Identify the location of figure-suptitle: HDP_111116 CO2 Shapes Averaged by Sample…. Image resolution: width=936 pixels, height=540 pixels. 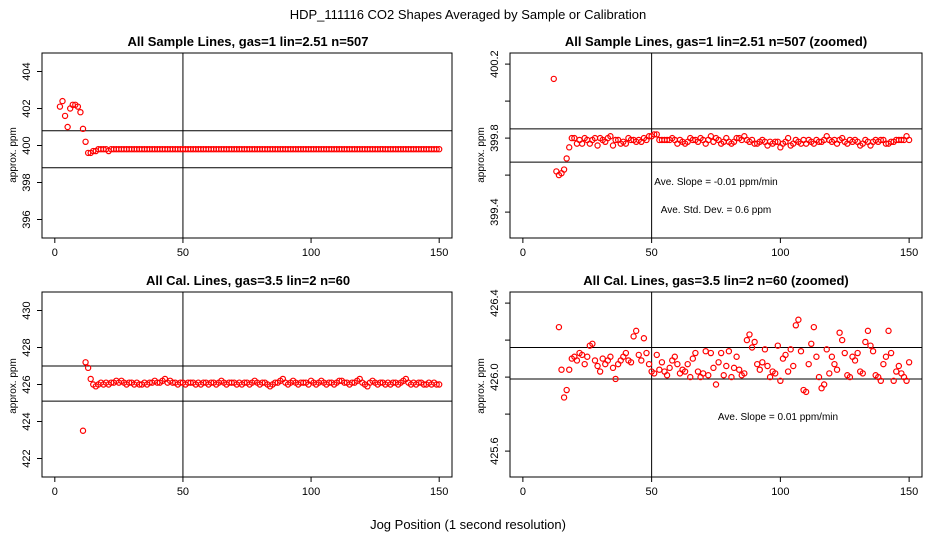
(468, 14).